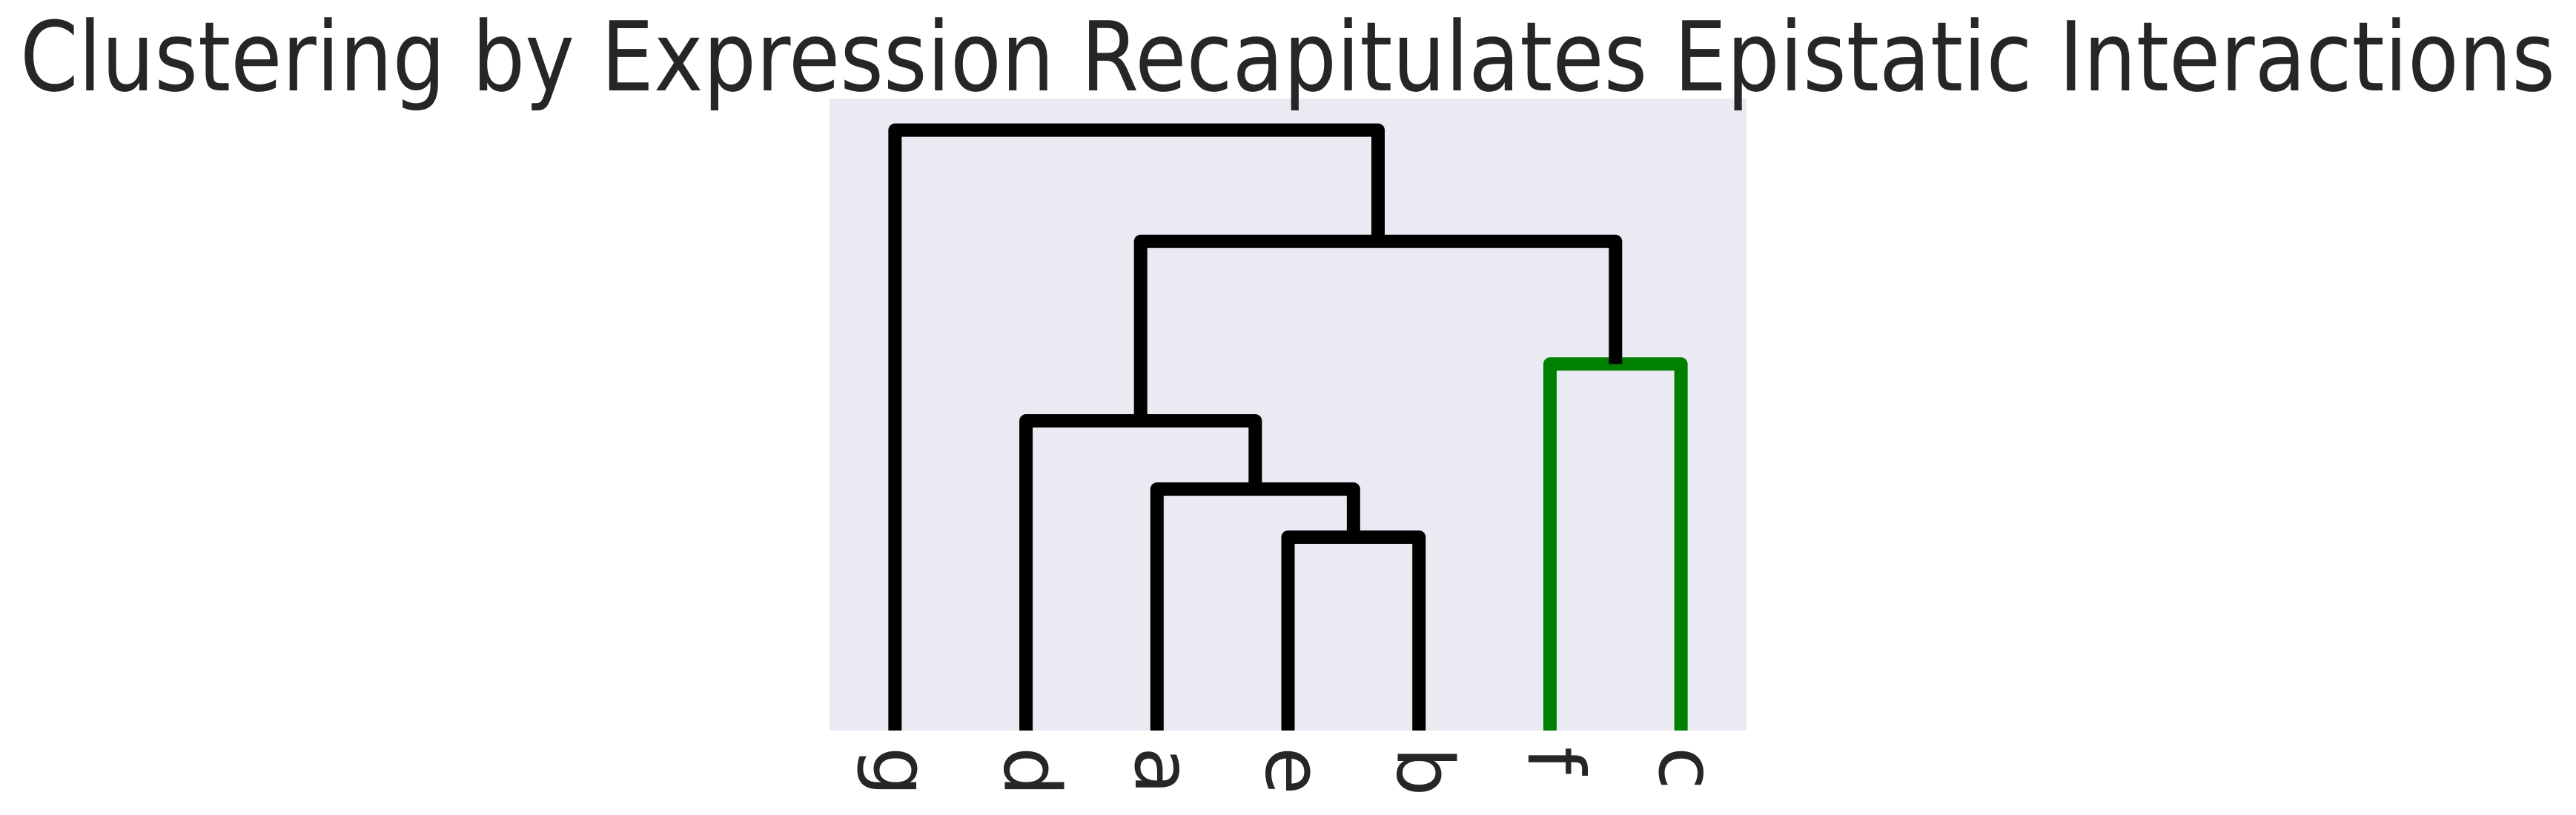 The height and width of the screenshot is (815, 2576). What do you see at coordinates (1162, 771) in the screenshot?
I see `leaf-label: a` at bounding box center [1162, 771].